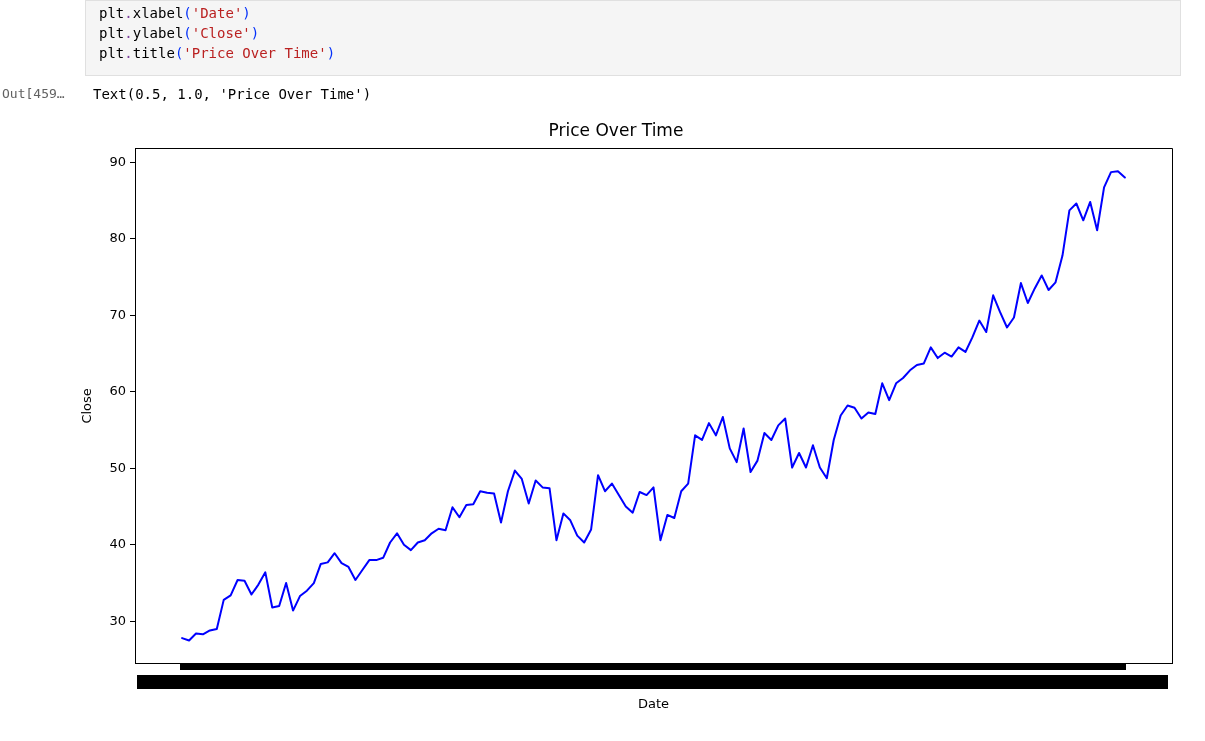  Describe the element at coordinates (232, 94) in the screenshot. I see `text: Text(0.5, 1.0, 'Price Over Time')` at that location.